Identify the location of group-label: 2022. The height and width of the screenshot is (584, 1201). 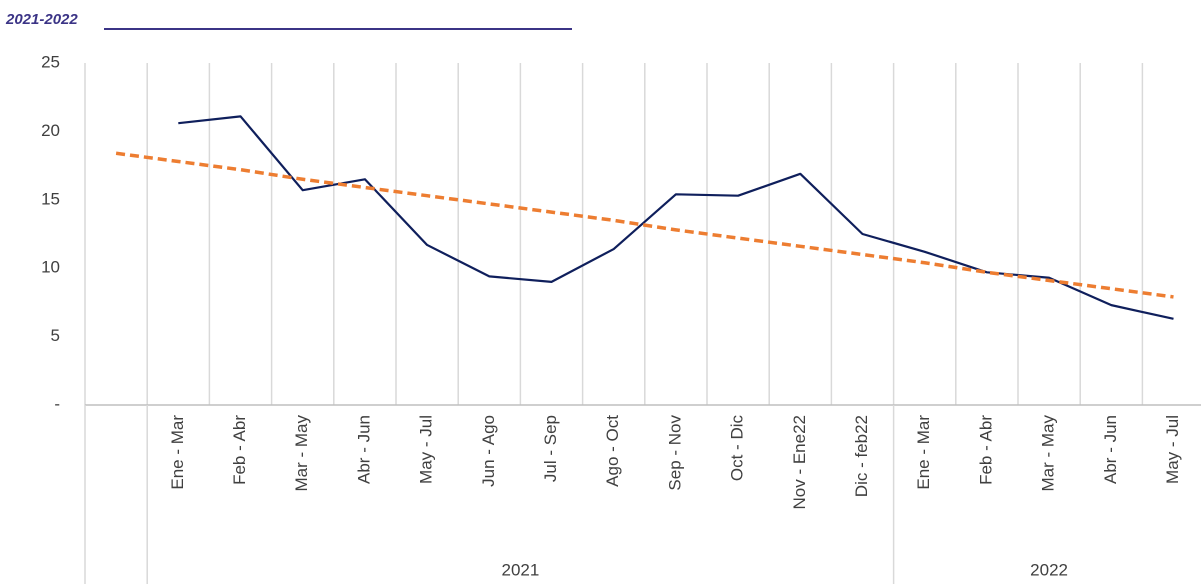
(1049, 569).